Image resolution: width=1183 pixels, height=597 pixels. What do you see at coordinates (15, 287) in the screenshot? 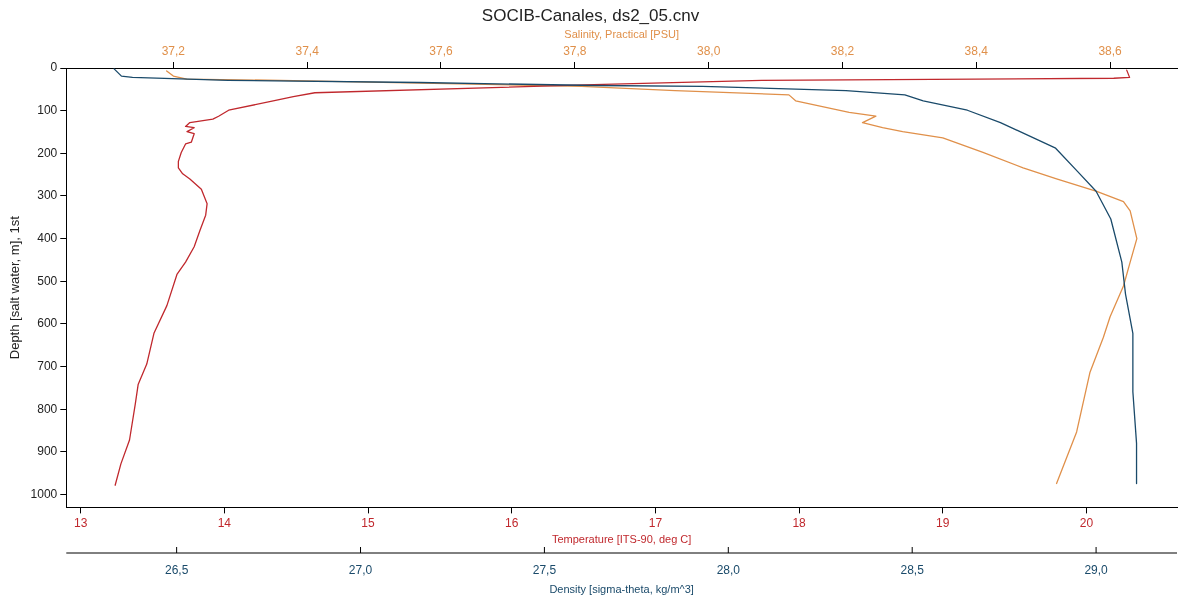
I see `y-axis-title: Depth [salt water, m], 1st` at bounding box center [15, 287].